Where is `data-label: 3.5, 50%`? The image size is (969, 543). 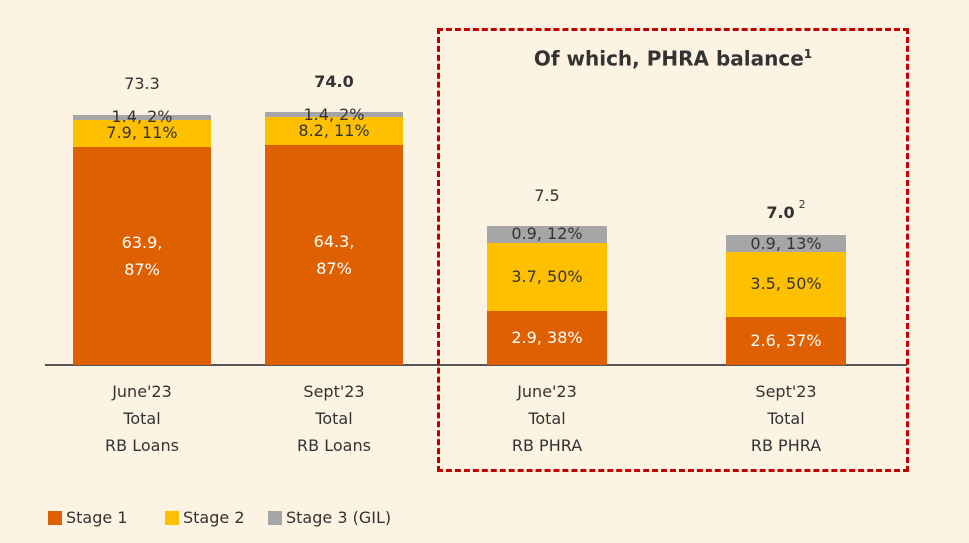
data-label: 3.5, 50% is located at coordinates (786, 284).